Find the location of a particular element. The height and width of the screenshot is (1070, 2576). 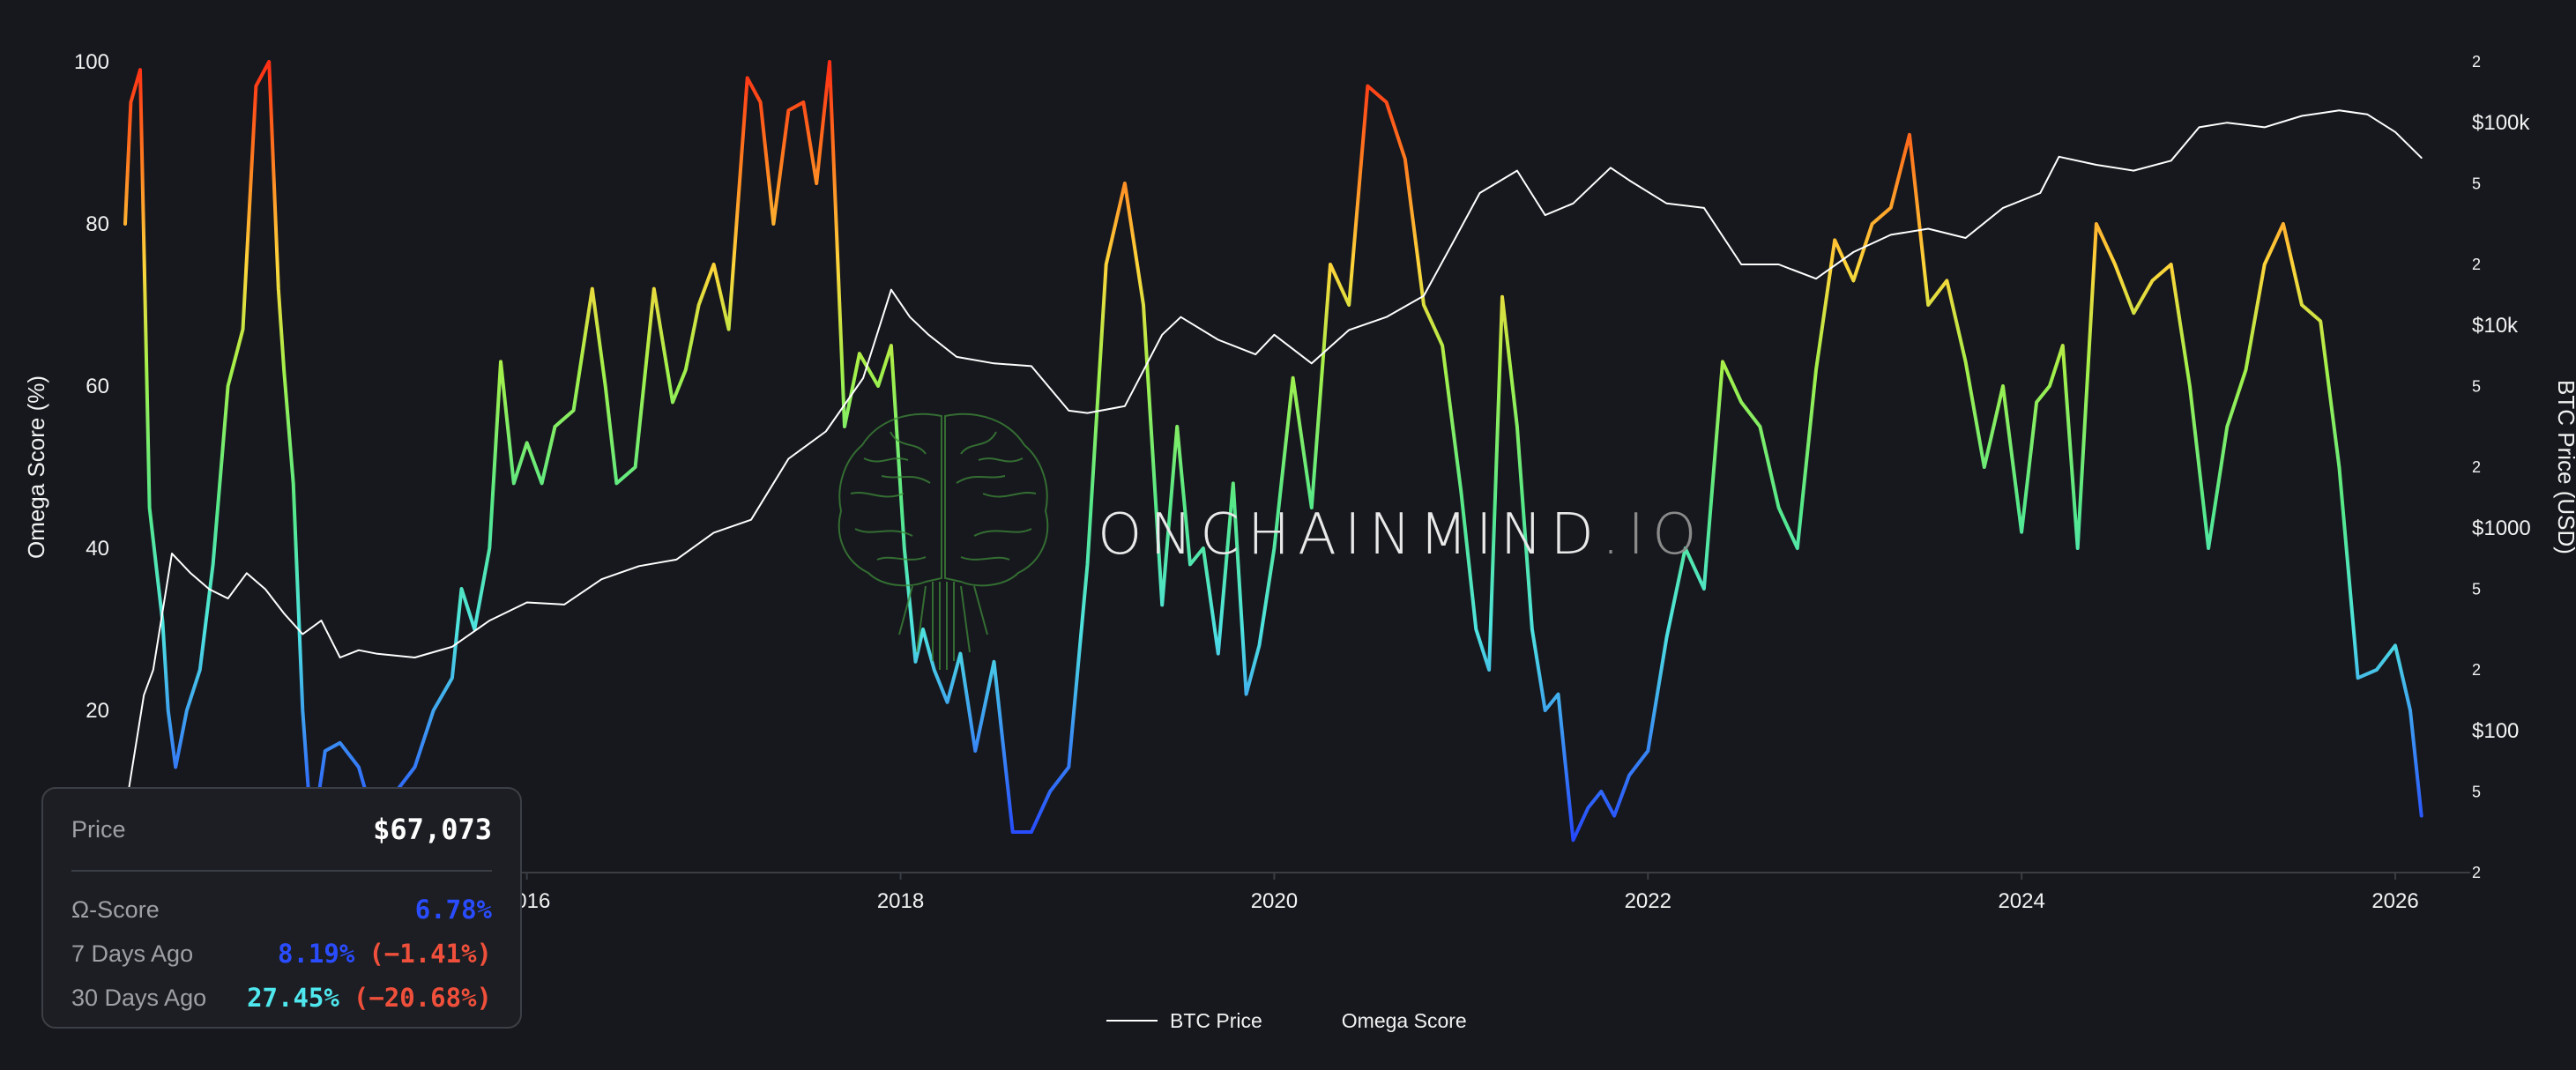

right-axis-ticks: 2 5 $100 2 5 $1000 2 5 $10k 2 5 $100k 2 is located at coordinates (2502, 467).